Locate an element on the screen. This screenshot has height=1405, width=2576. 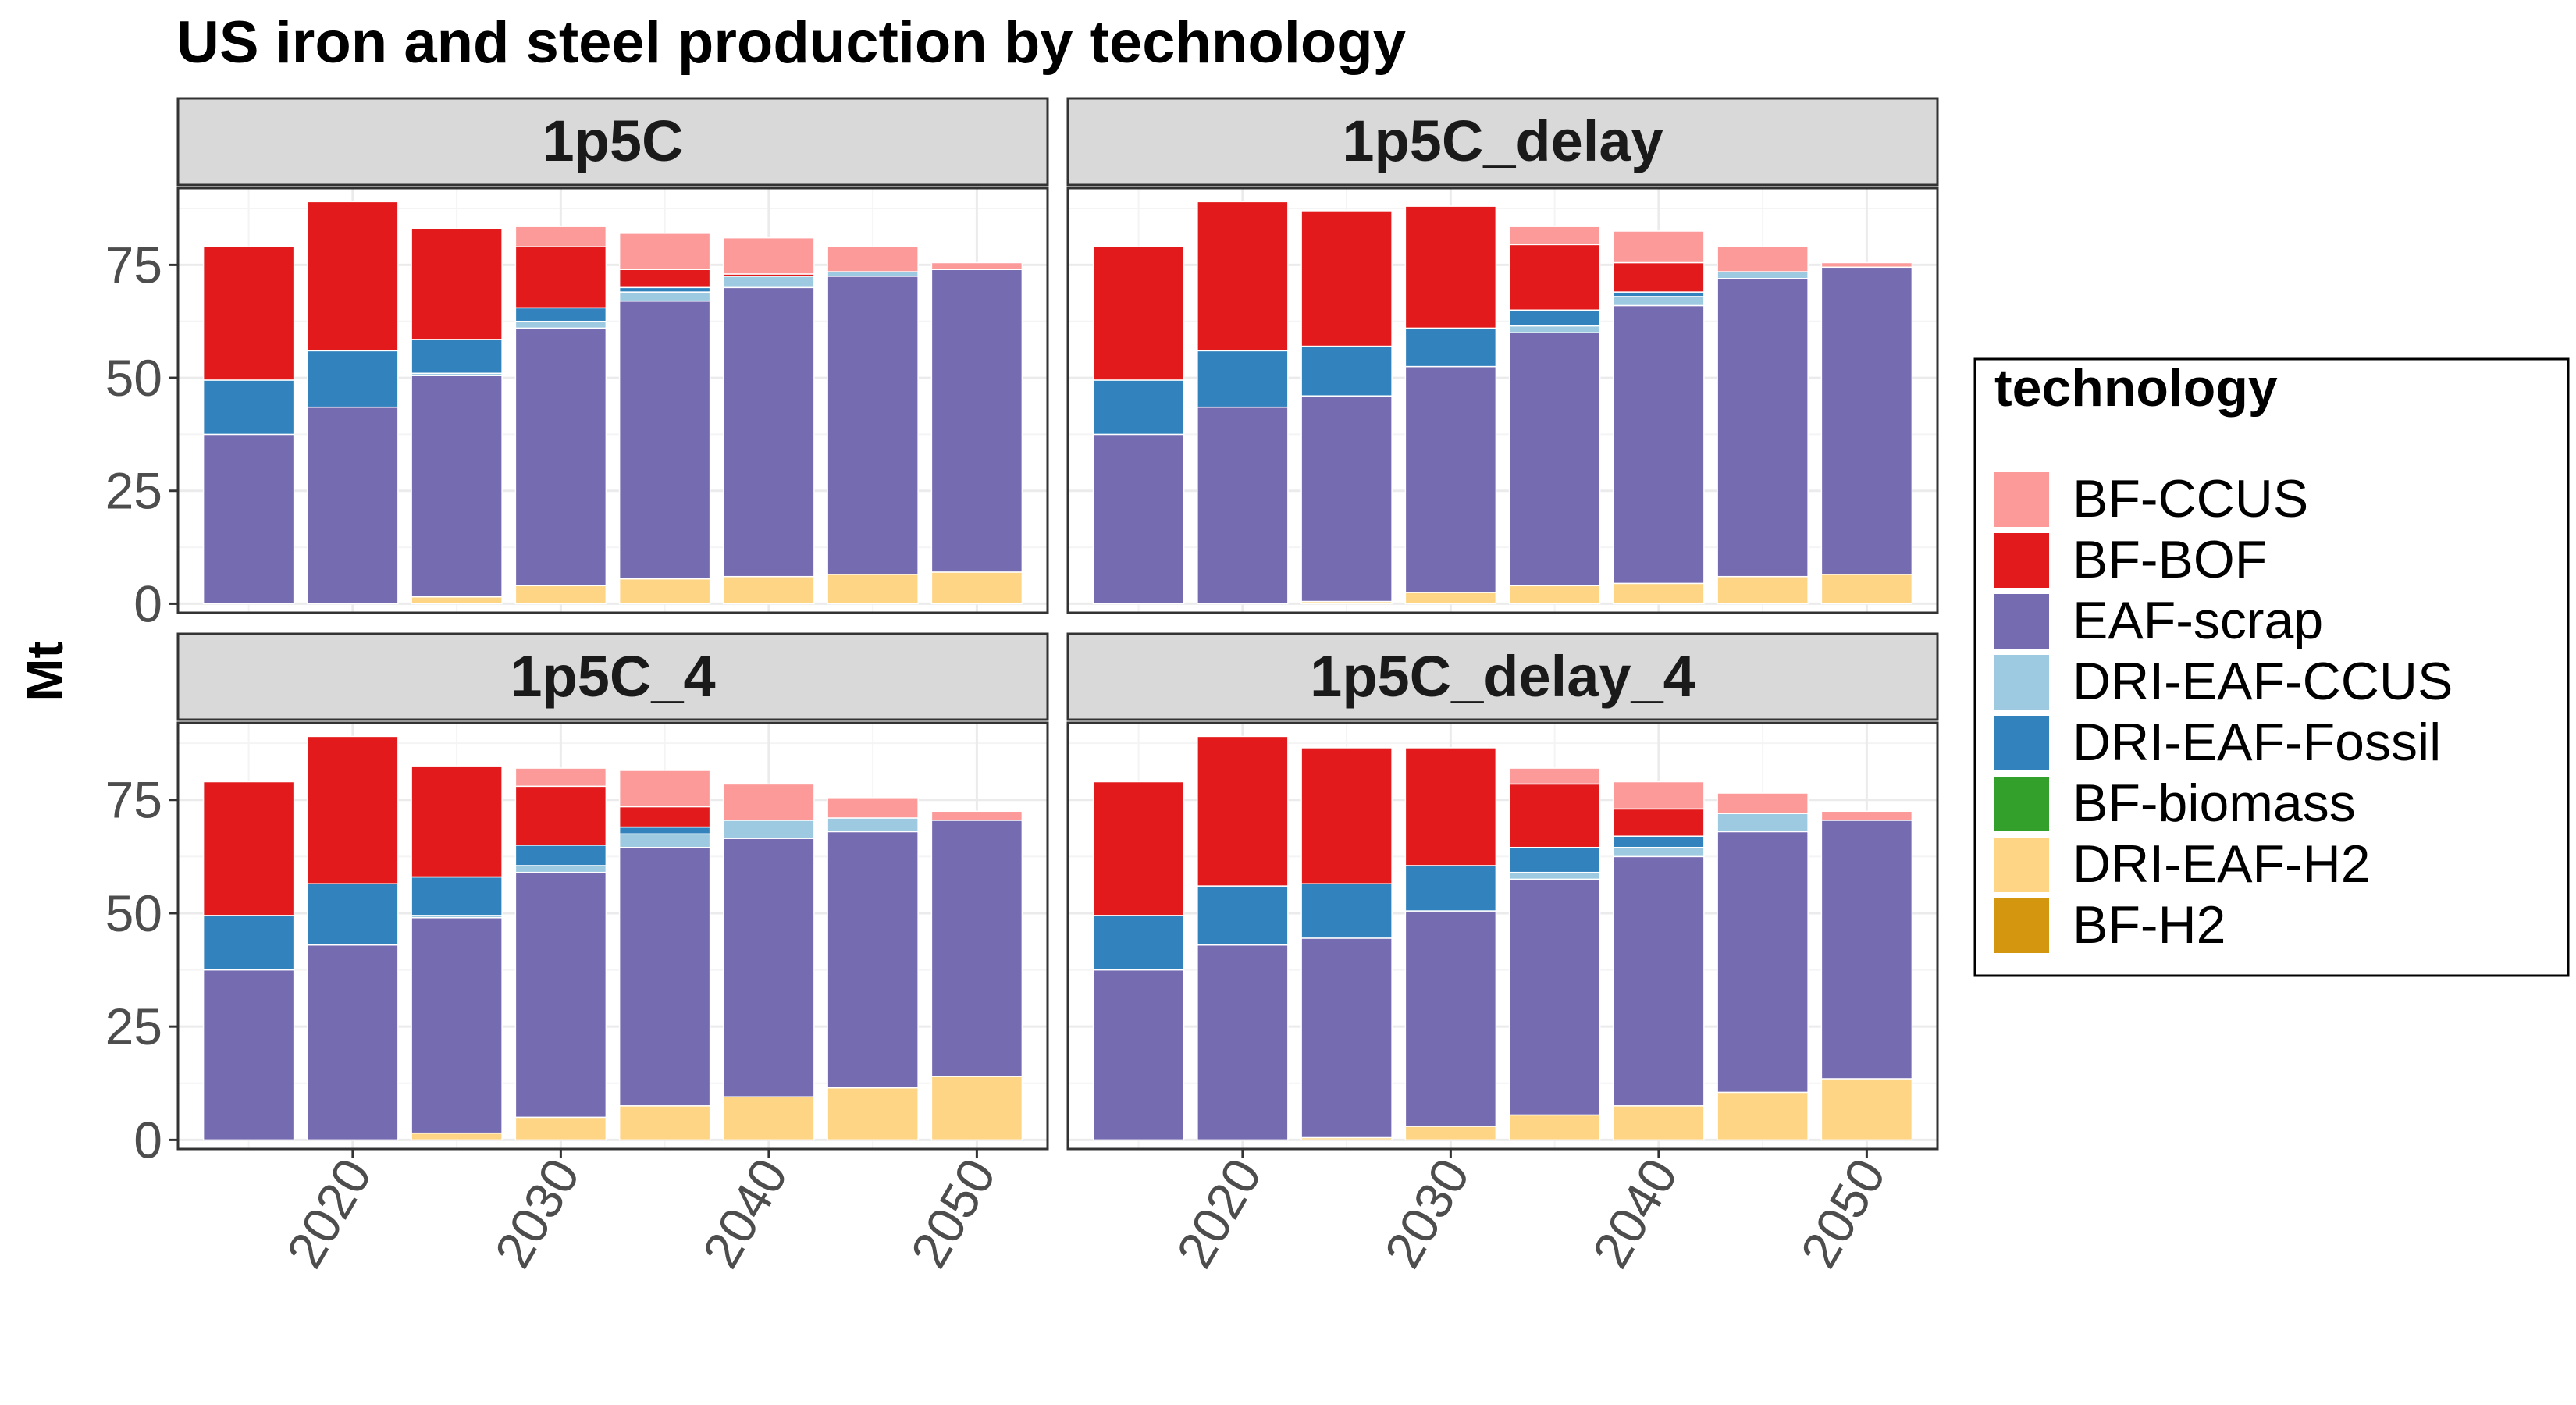
legend-entry-bf-ccus: BF-CCUS is located at coordinates (2151, 499).